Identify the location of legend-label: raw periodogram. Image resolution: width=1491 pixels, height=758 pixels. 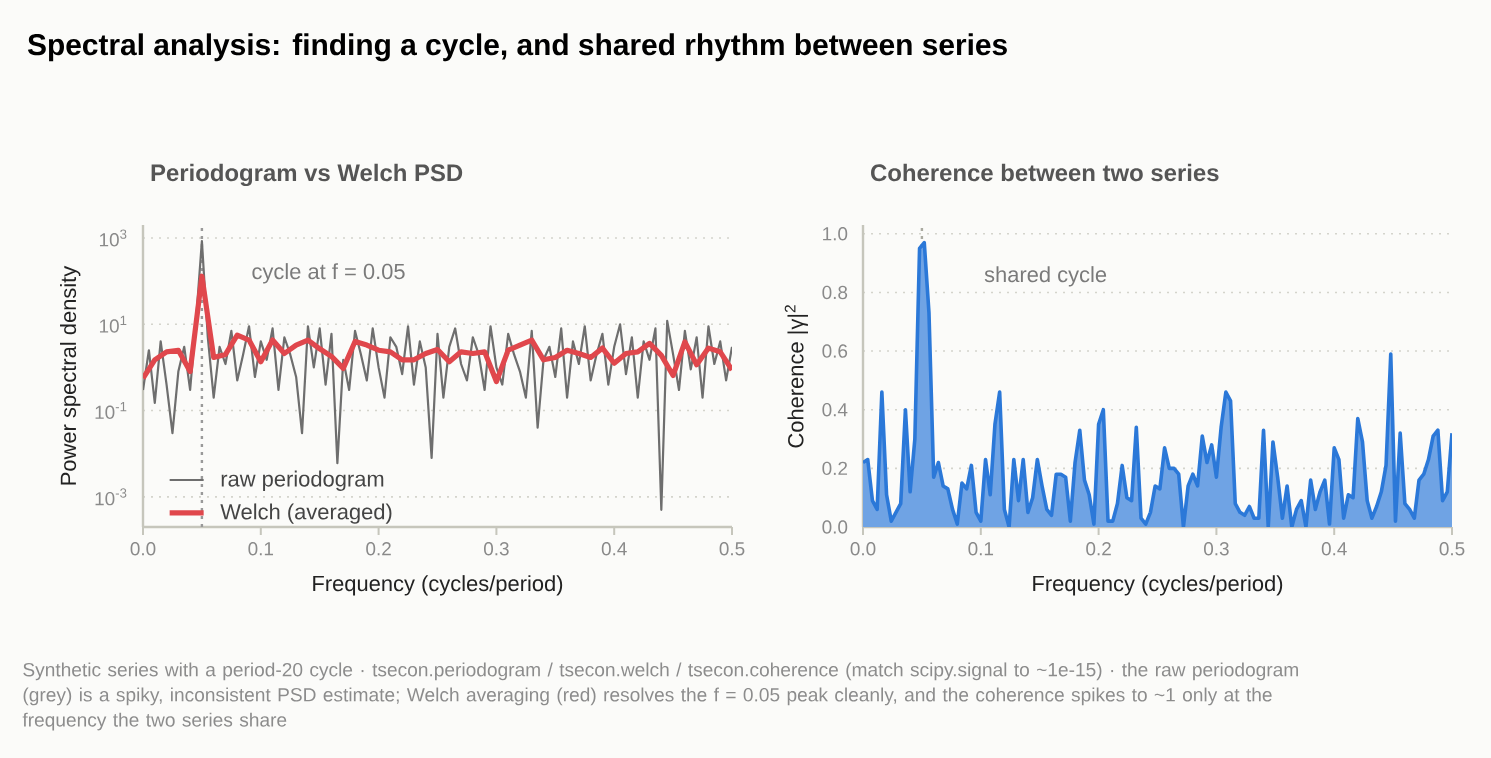
(302, 480).